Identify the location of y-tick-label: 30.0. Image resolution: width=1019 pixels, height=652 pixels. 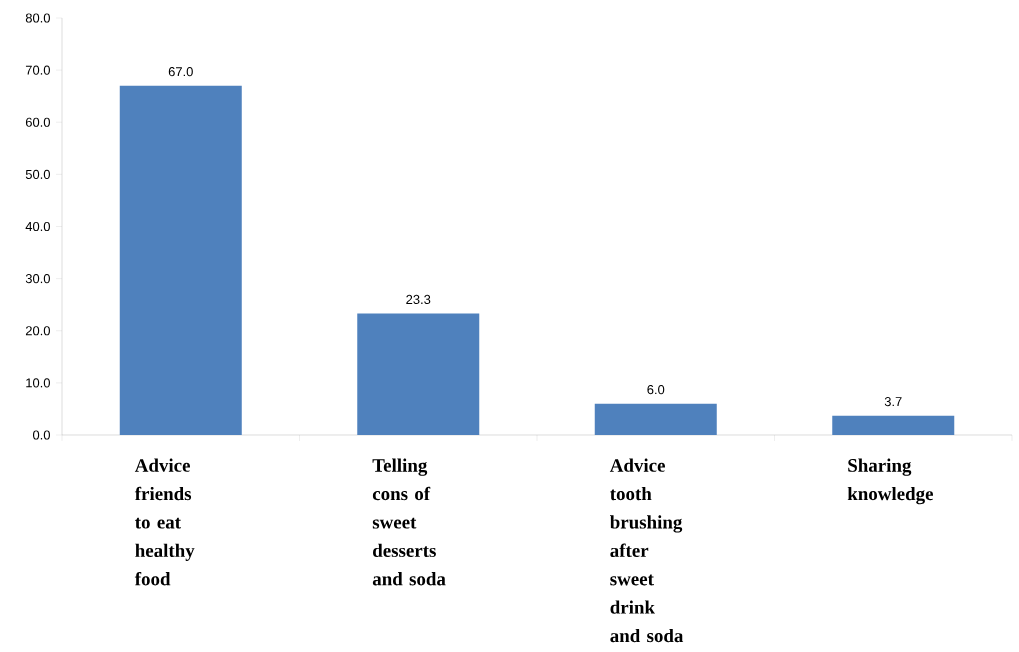
(37, 279).